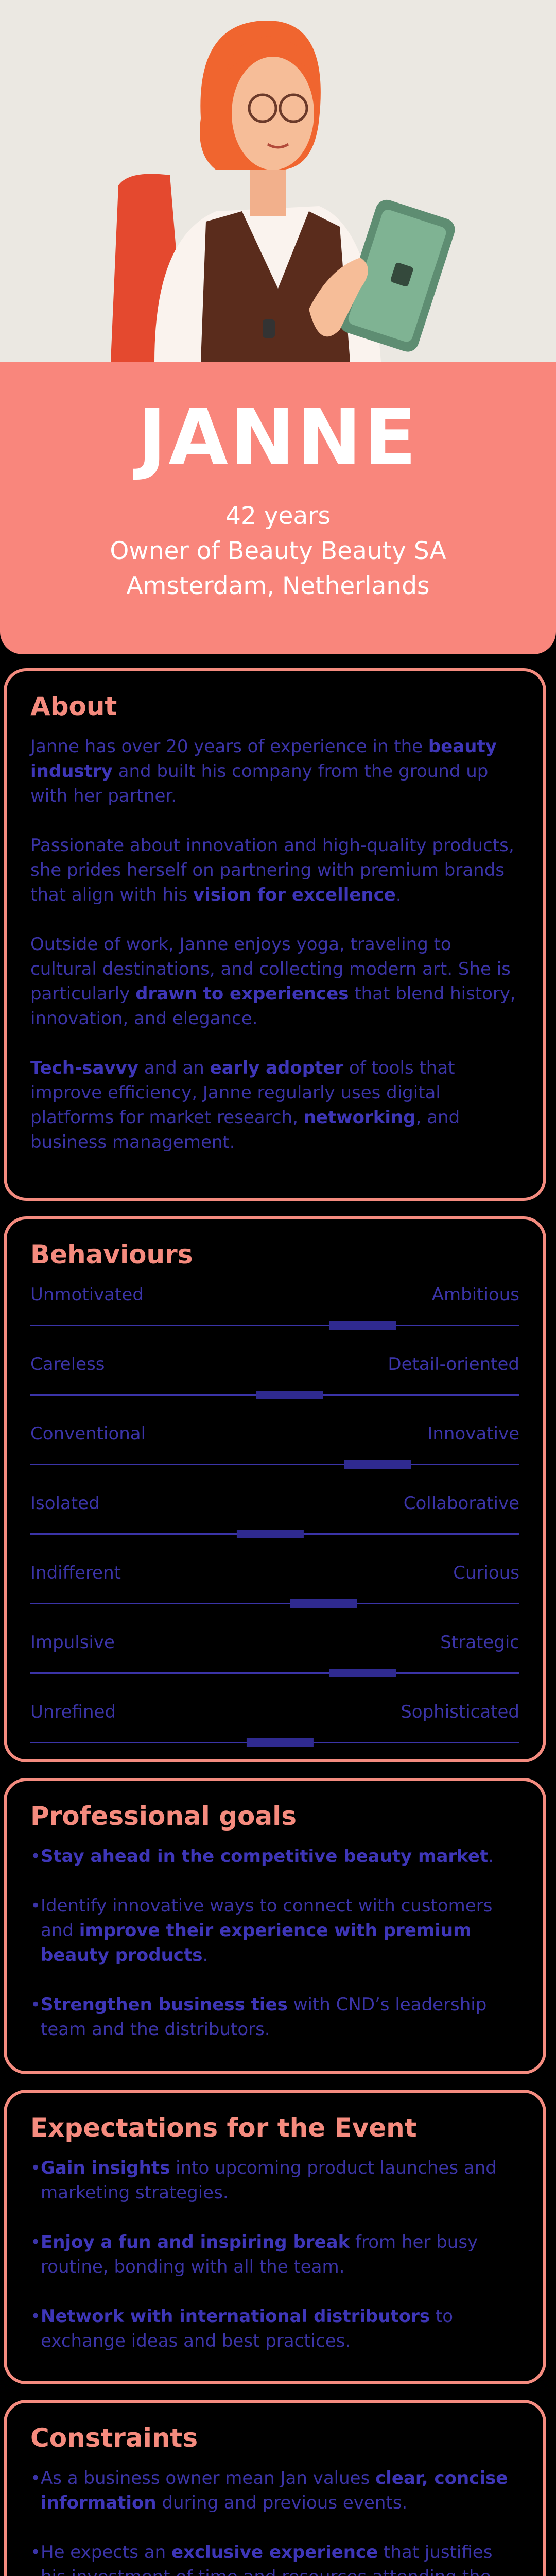 The height and width of the screenshot is (2576, 556). I want to click on right-label: Sophisticated, so click(460, 1712).